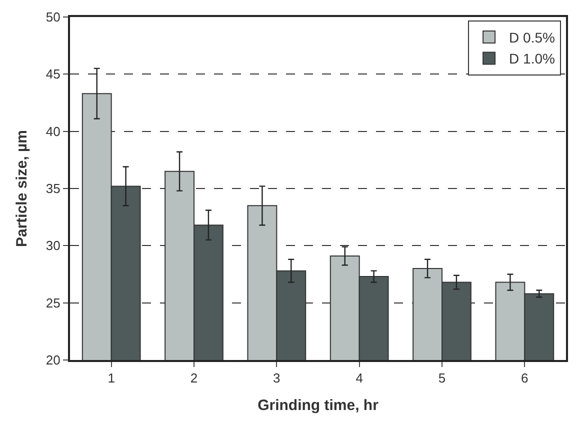 The height and width of the screenshot is (421, 578). What do you see at coordinates (53, 188) in the screenshot?
I see `y-tick-label: 35` at bounding box center [53, 188].